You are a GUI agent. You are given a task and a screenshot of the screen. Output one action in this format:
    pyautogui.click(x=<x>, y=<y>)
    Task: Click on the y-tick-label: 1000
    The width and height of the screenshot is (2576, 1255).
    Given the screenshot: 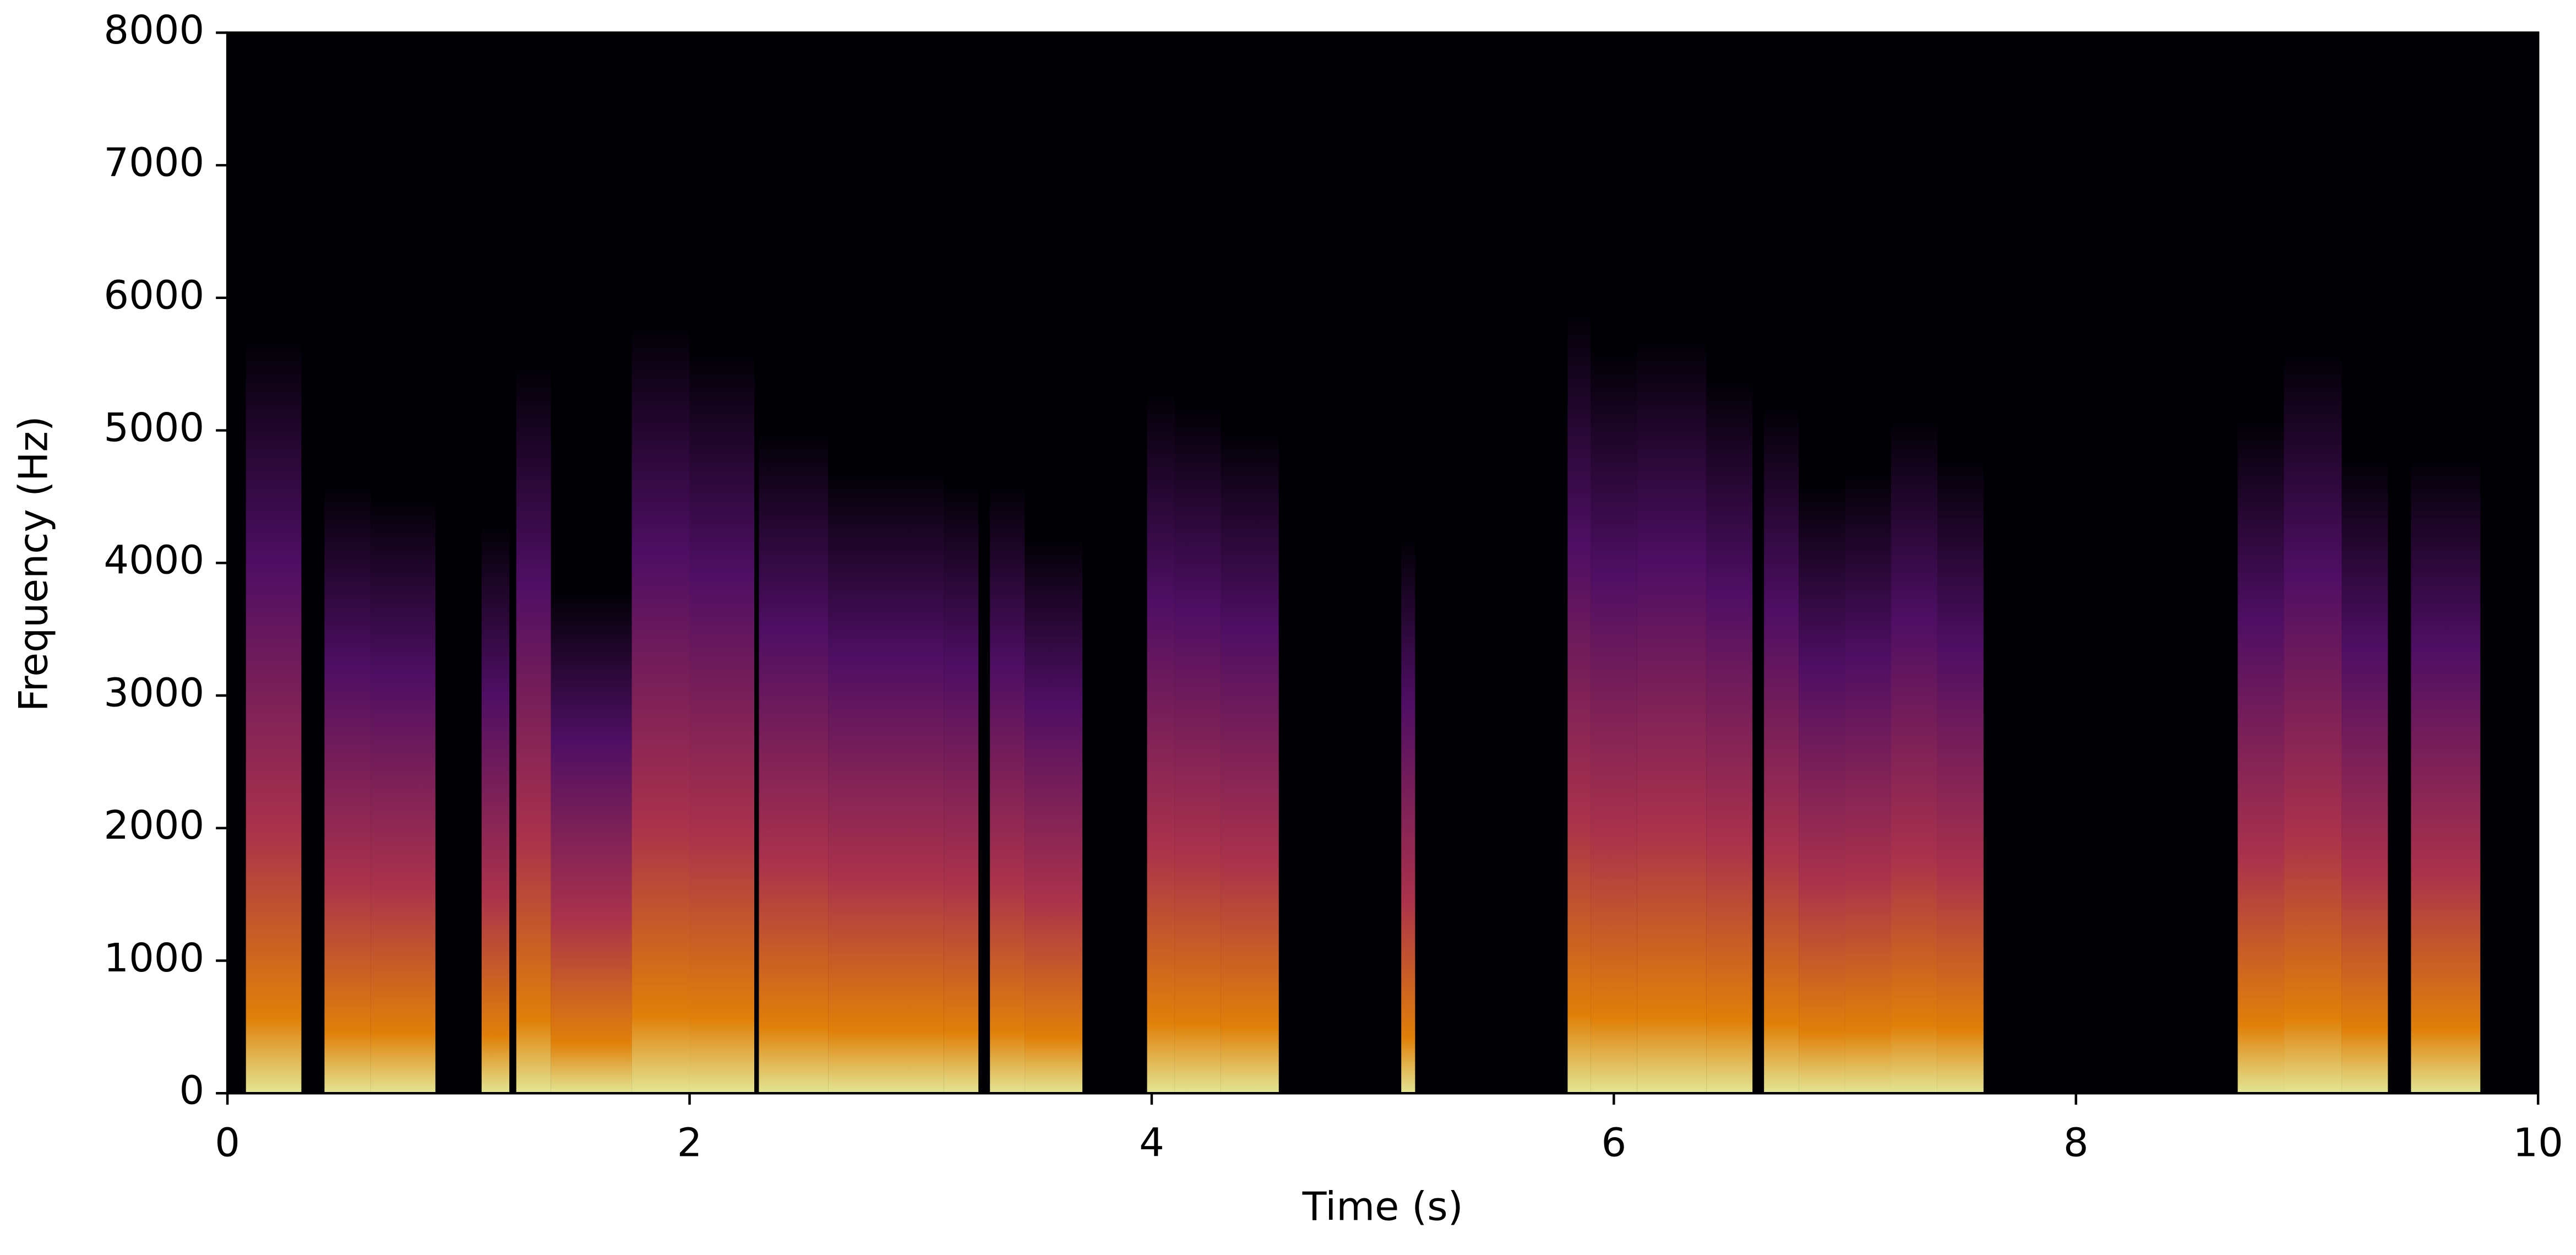 What is the action you would take?
    pyautogui.click(x=154, y=958)
    